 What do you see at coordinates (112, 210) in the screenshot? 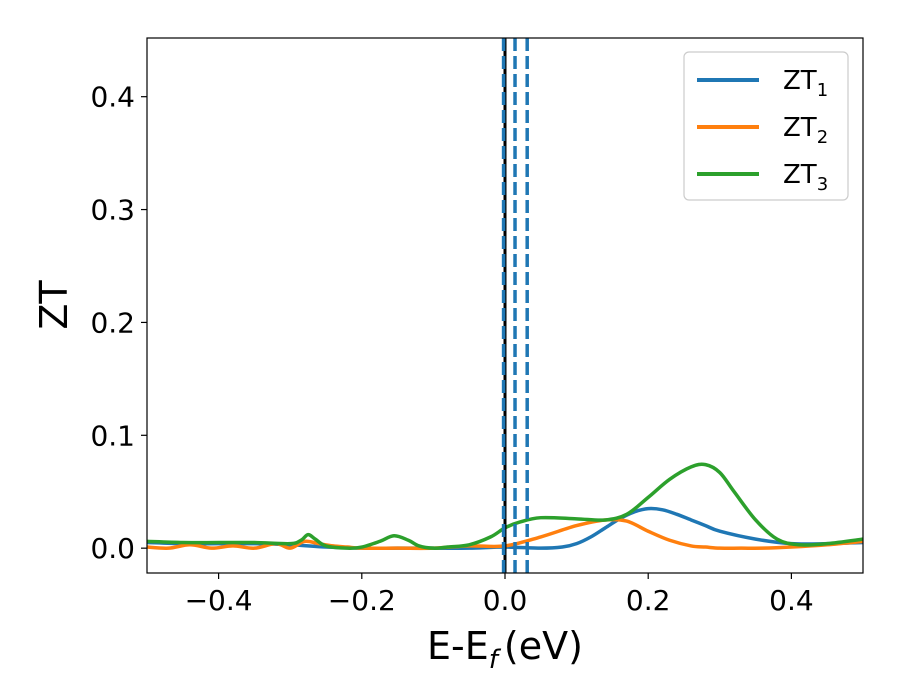
I see `y-tick-label: 0.3` at bounding box center [112, 210].